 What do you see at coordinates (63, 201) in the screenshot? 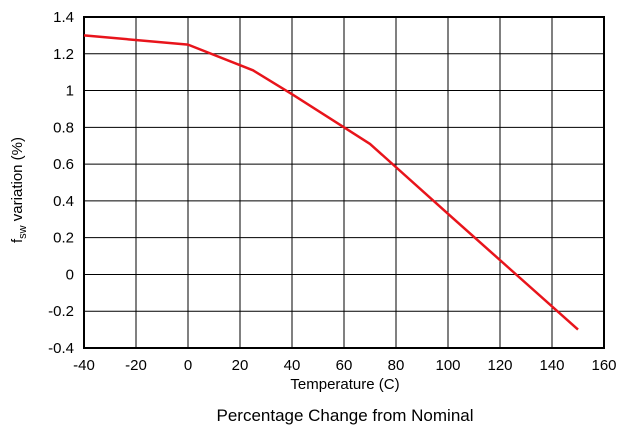
I see `y-tick-label: 0.4` at bounding box center [63, 201].